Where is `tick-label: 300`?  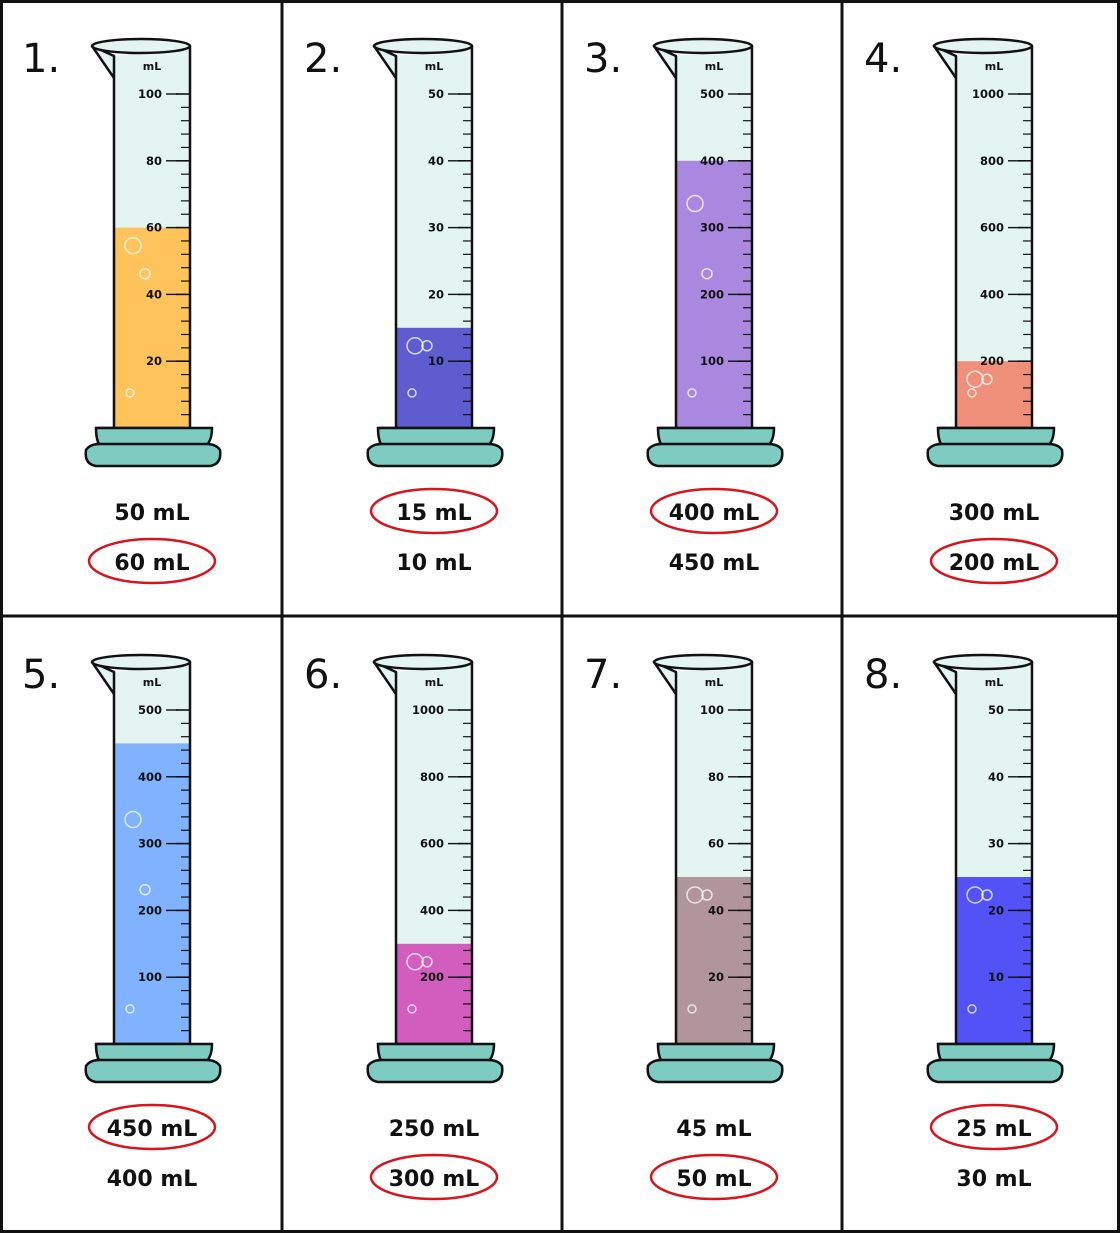
tick-label: 300 is located at coordinates (712, 228).